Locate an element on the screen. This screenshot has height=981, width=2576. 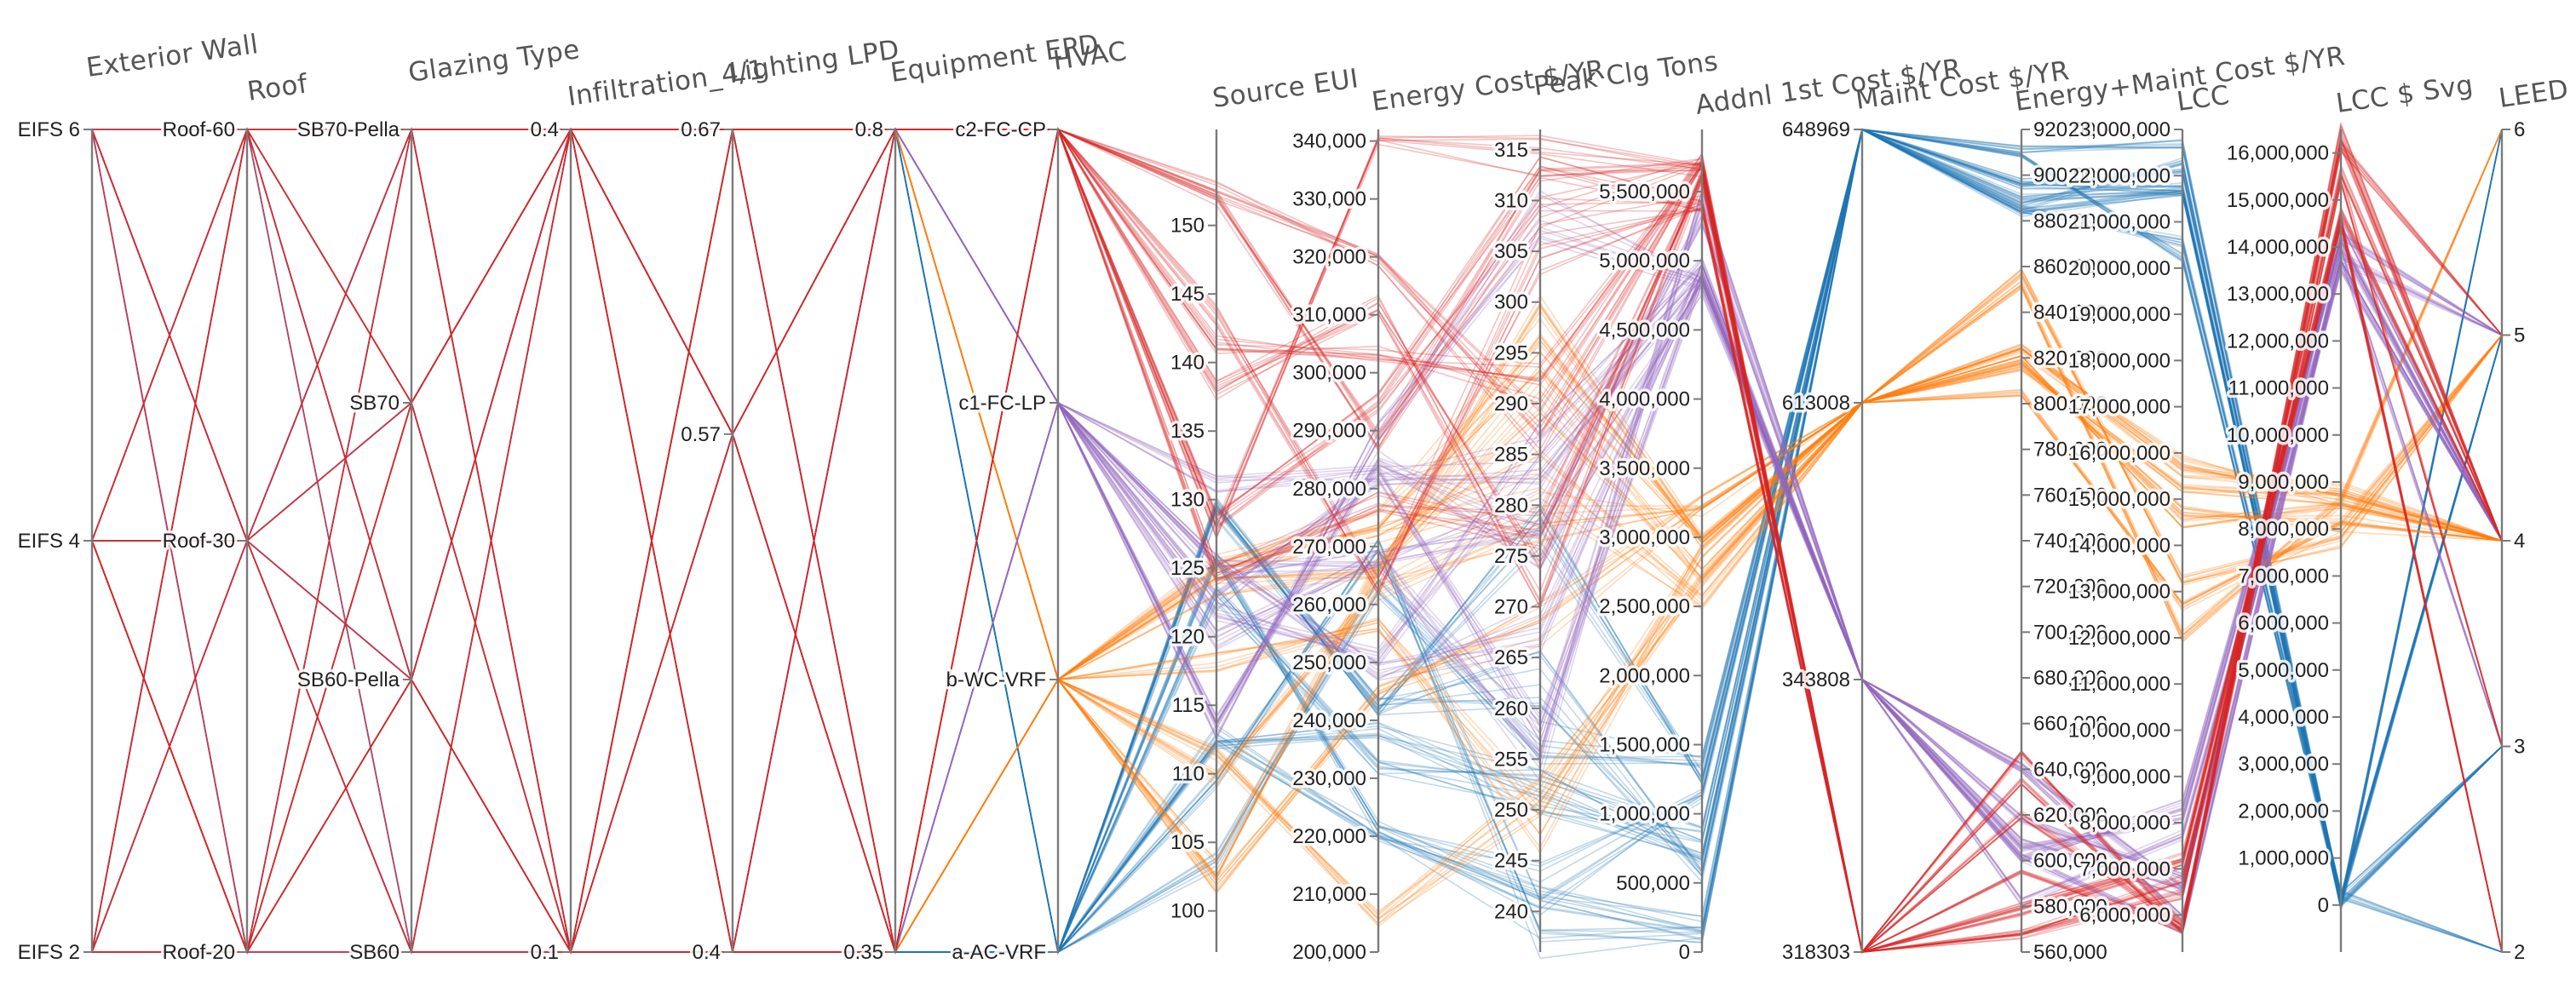
tick-label-halo: 290 is located at coordinates (1511, 405).